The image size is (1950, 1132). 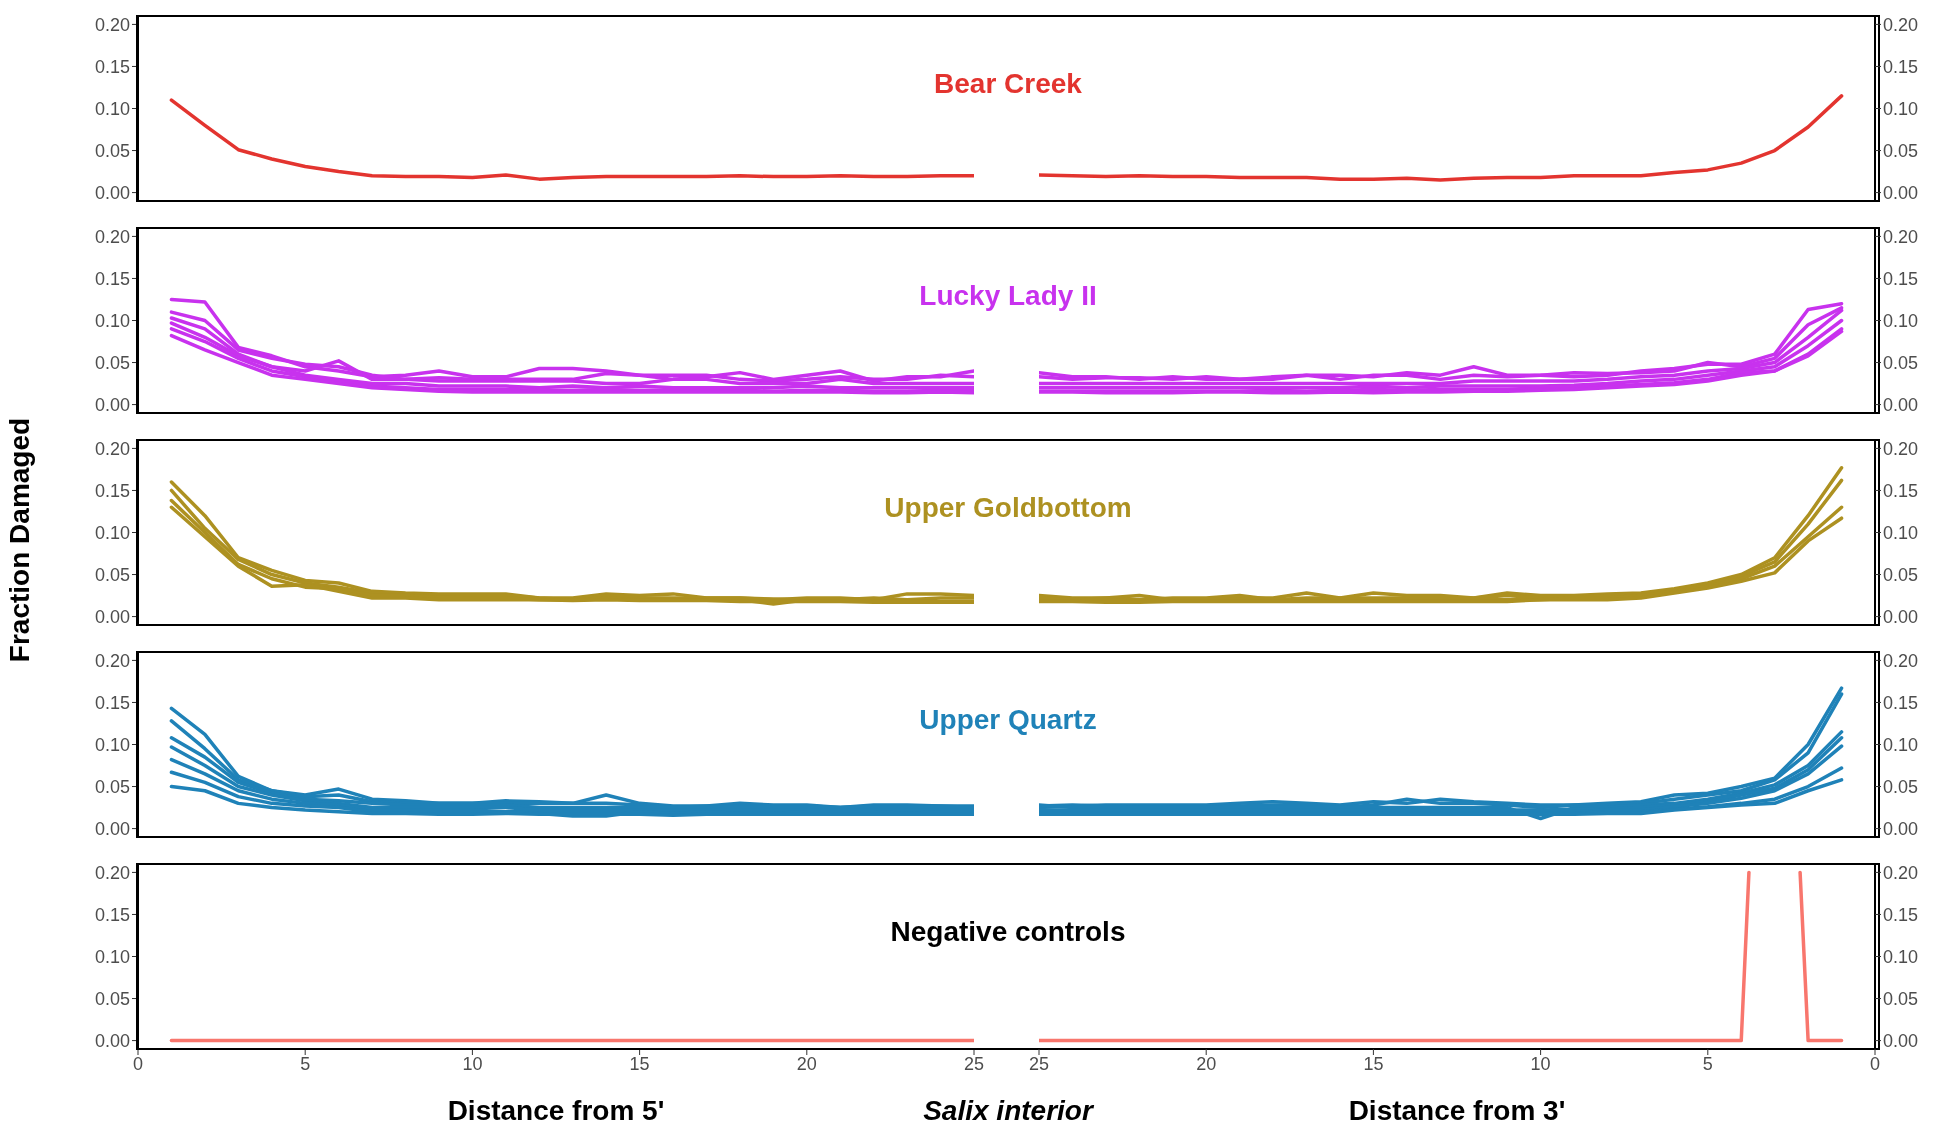 I want to click on text: Bear Creek, so click(x=1008, y=83).